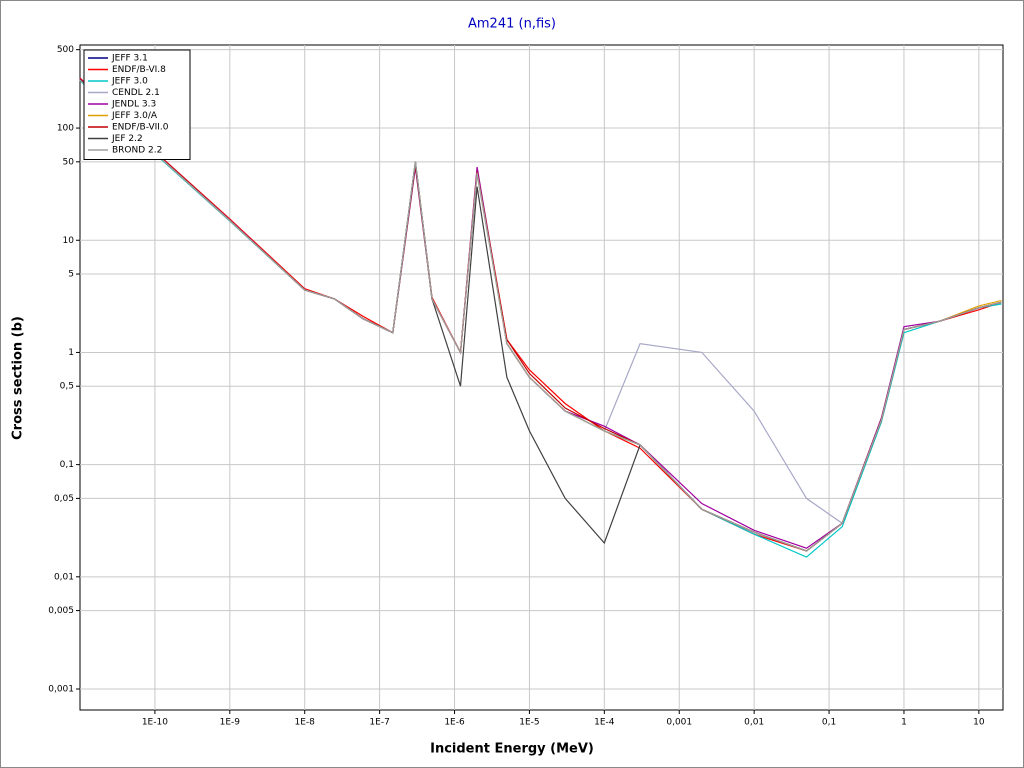 The width and height of the screenshot is (1024, 768). What do you see at coordinates (69, 241) in the screenshot?
I see `y-tick-label: 10` at bounding box center [69, 241].